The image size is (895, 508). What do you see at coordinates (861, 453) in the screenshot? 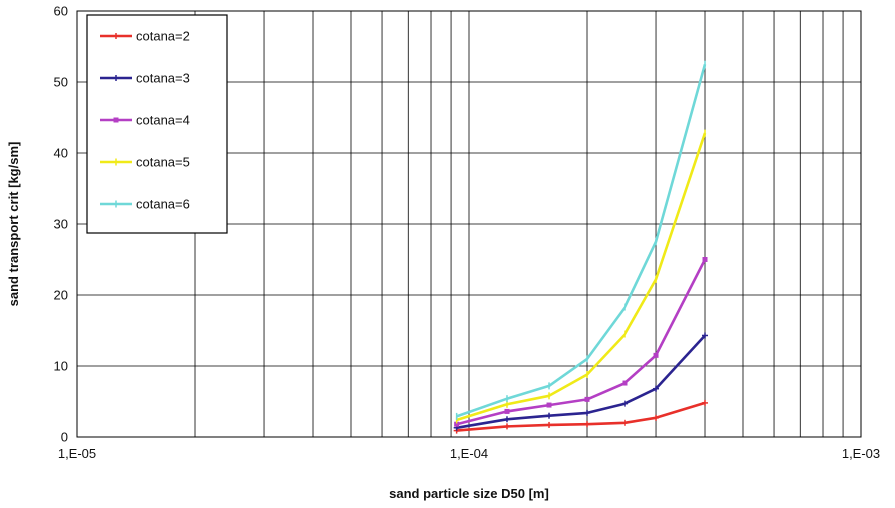
I see `x-tick-label: 1,E-03` at bounding box center [861, 453].